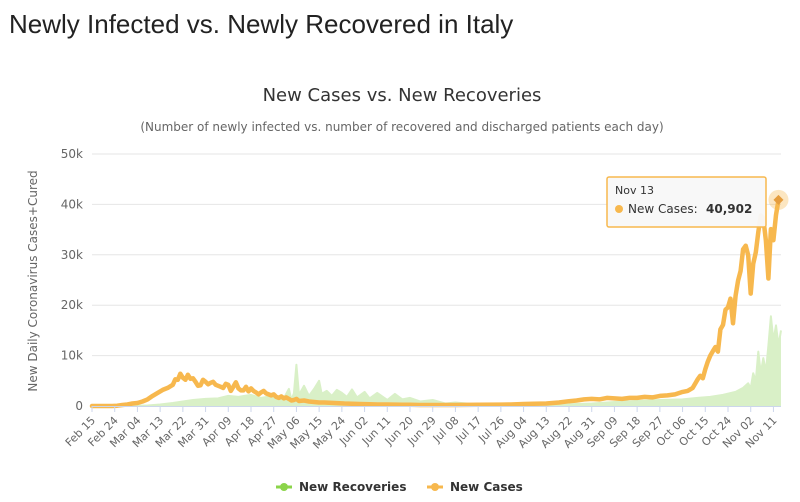 The height and width of the screenshot is (502, 800). Describe the element at coordinates (284, 487) in the screenshot. I see `legend-marker-new-recoveries` at that location.